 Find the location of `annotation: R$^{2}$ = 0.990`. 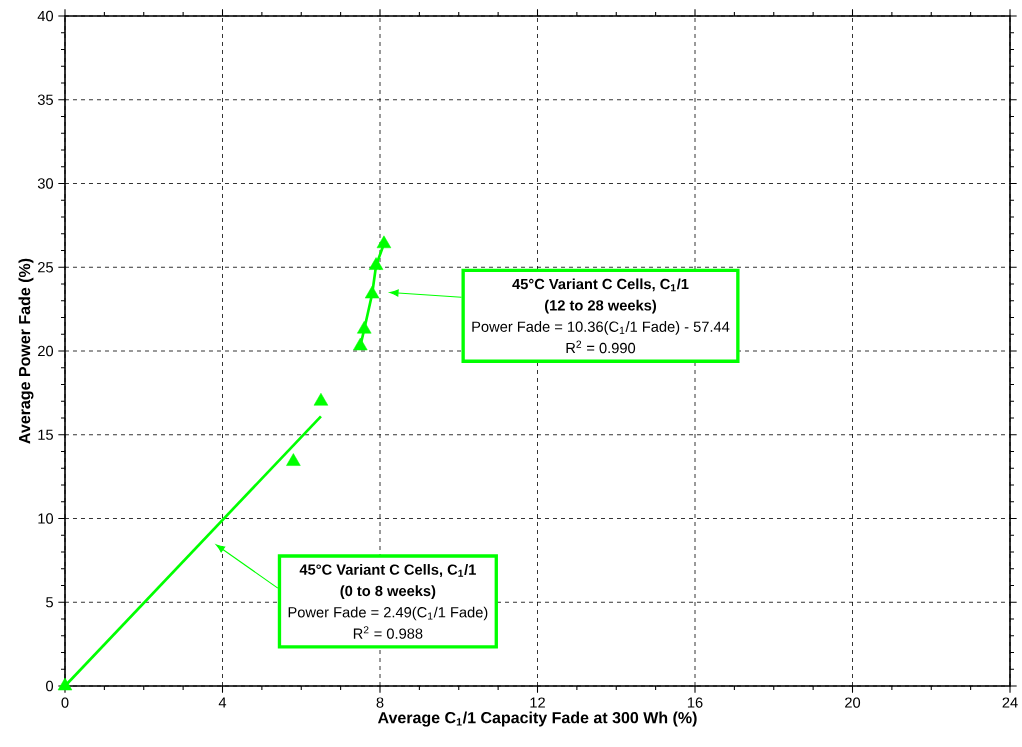

annotation: R$^{2}$ = 0.990 is located at coordinates (601, 347).